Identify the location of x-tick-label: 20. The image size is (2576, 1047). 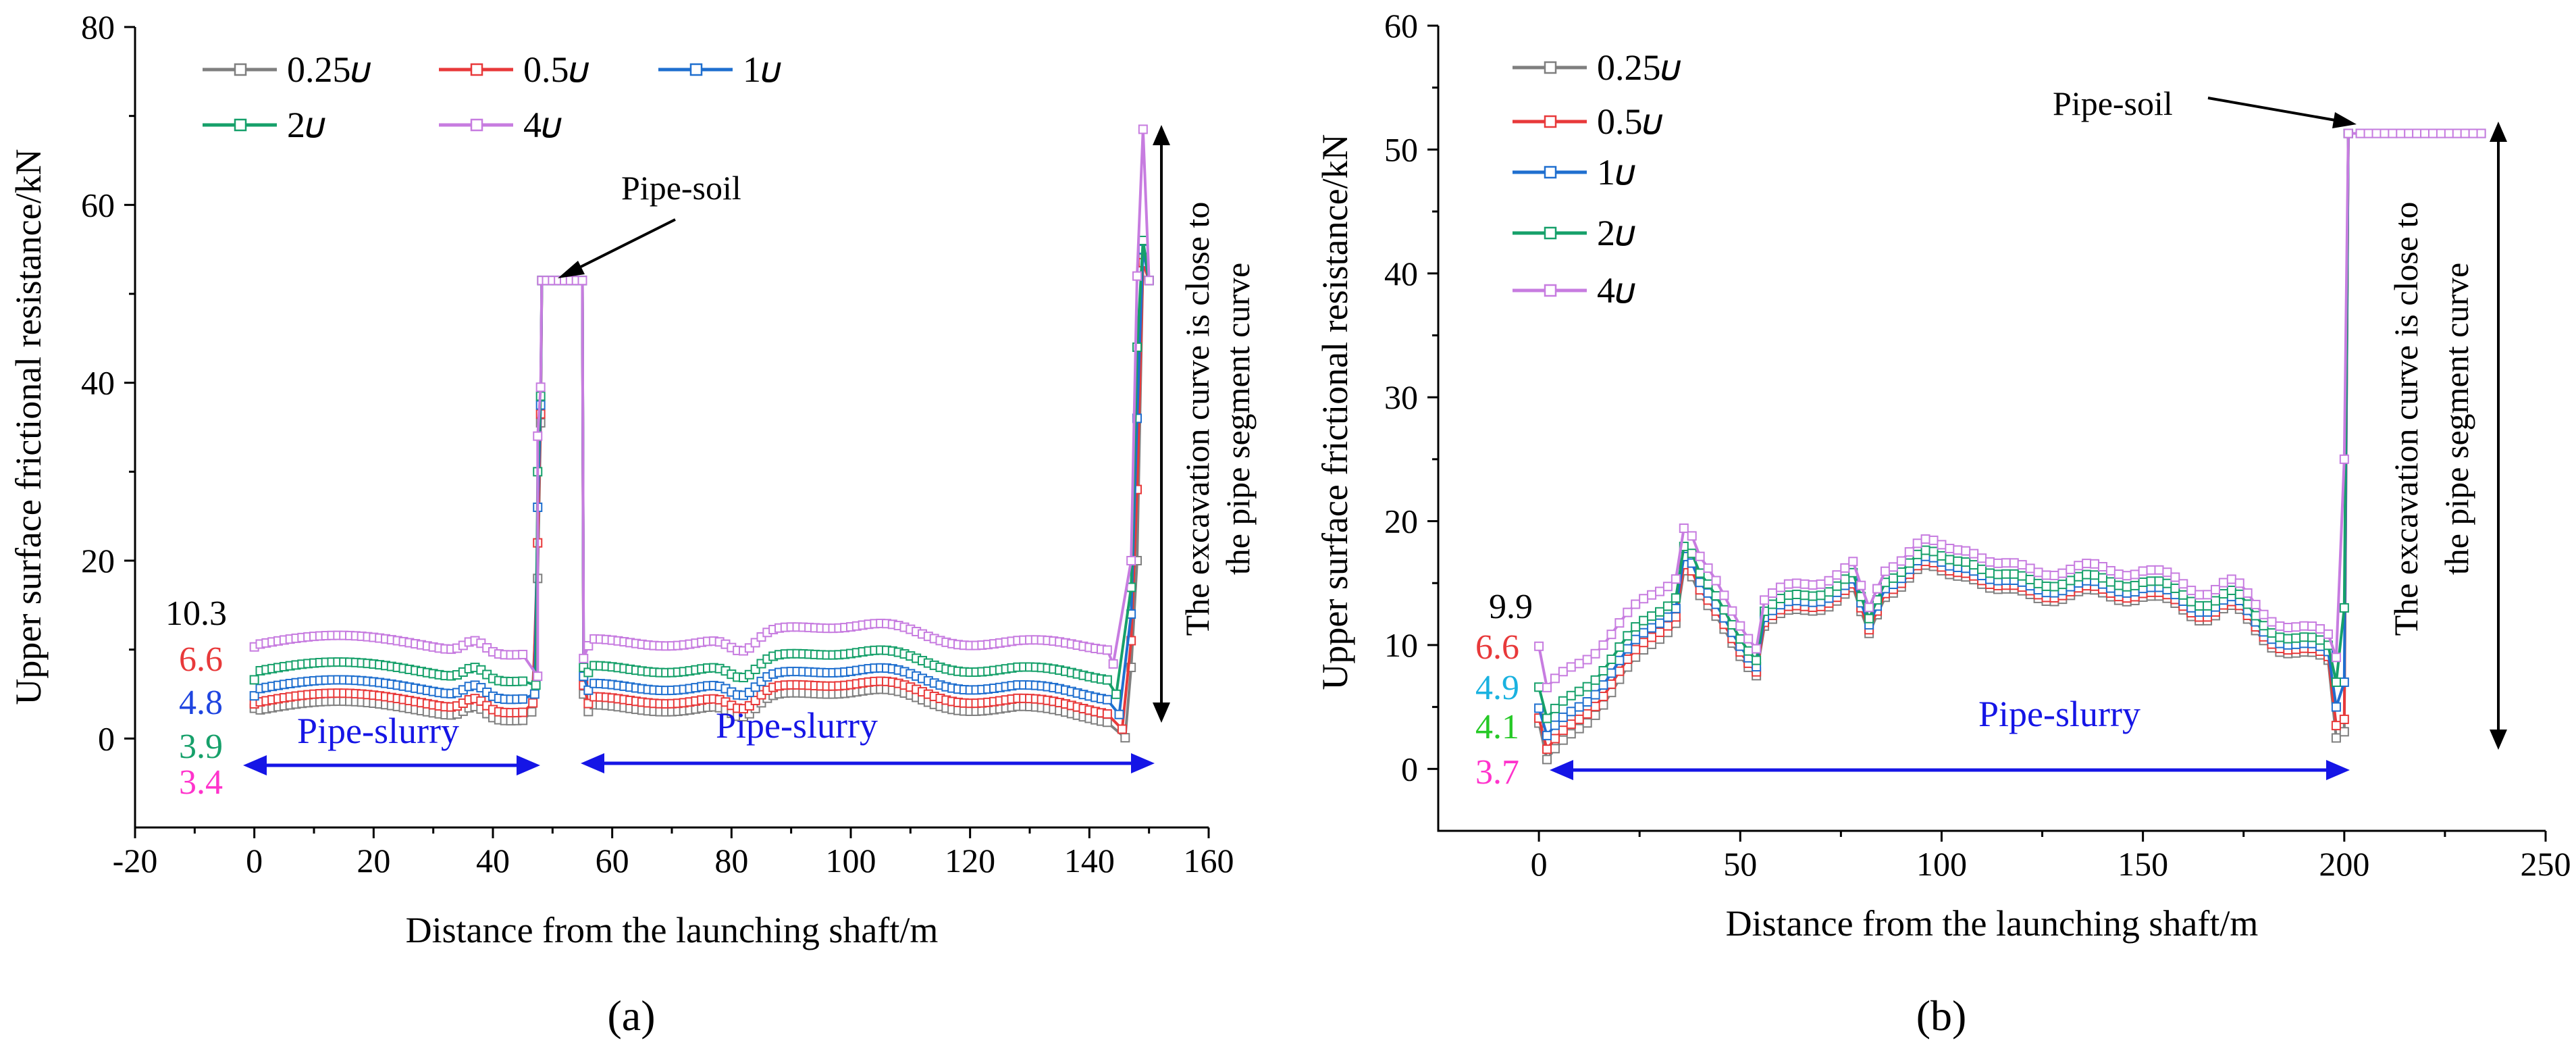
(374, 860).